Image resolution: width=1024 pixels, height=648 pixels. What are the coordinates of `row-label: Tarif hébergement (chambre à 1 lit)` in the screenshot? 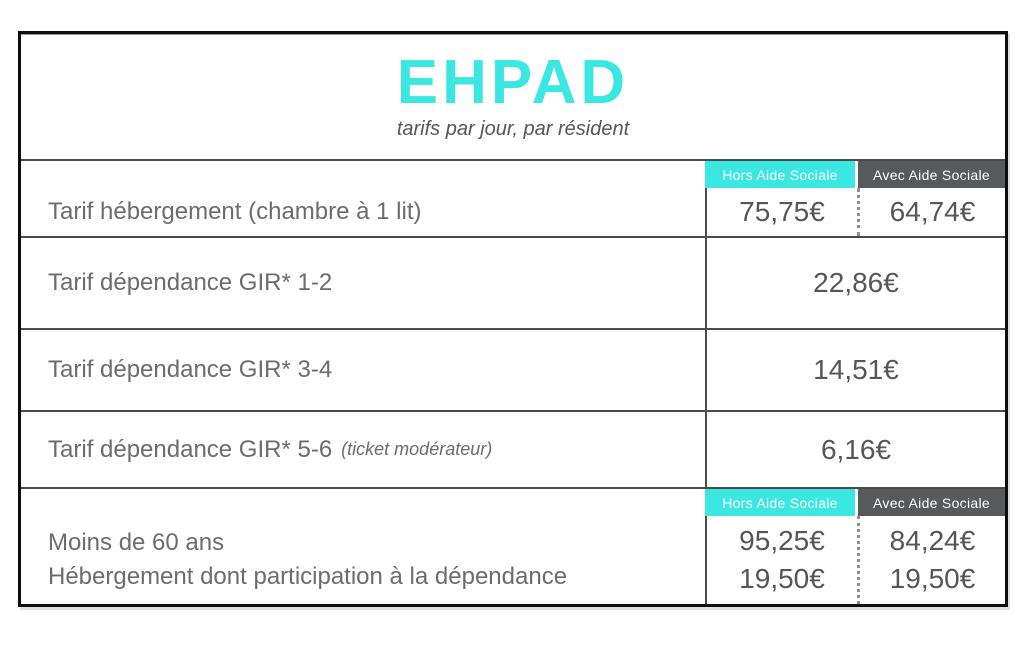 It's located at (235, 211).